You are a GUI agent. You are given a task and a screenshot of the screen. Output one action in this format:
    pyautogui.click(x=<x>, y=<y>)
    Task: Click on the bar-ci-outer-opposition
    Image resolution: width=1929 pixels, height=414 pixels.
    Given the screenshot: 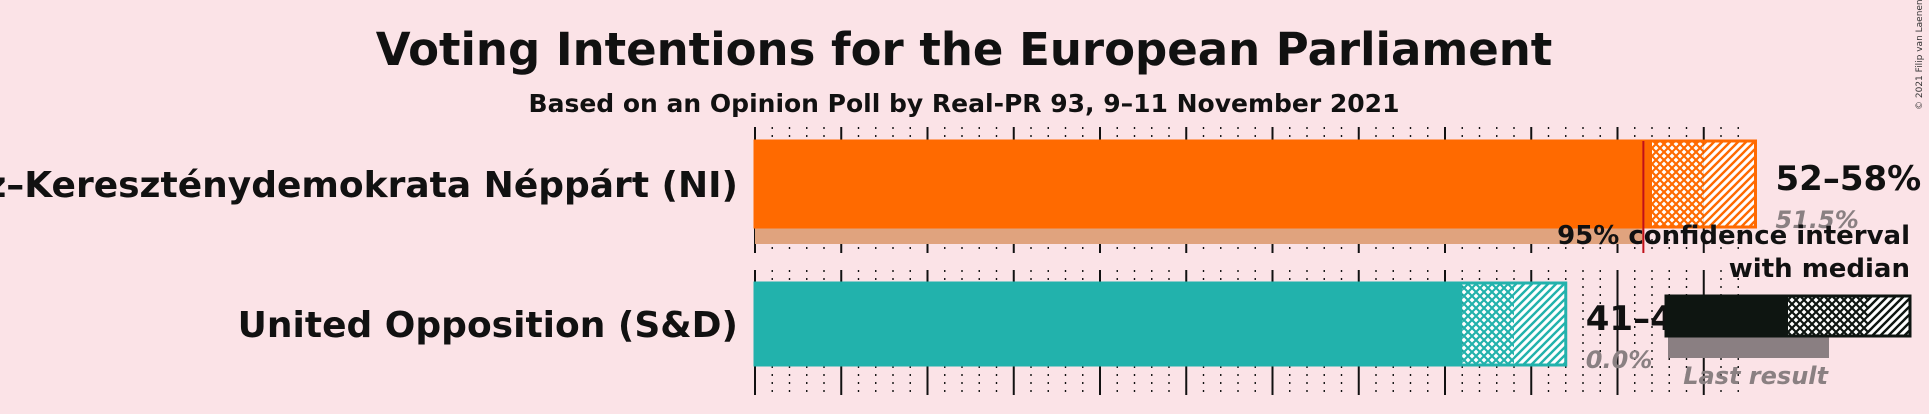 What is the action you would take?
    pyautogui.click(x=1540, y=324)
    